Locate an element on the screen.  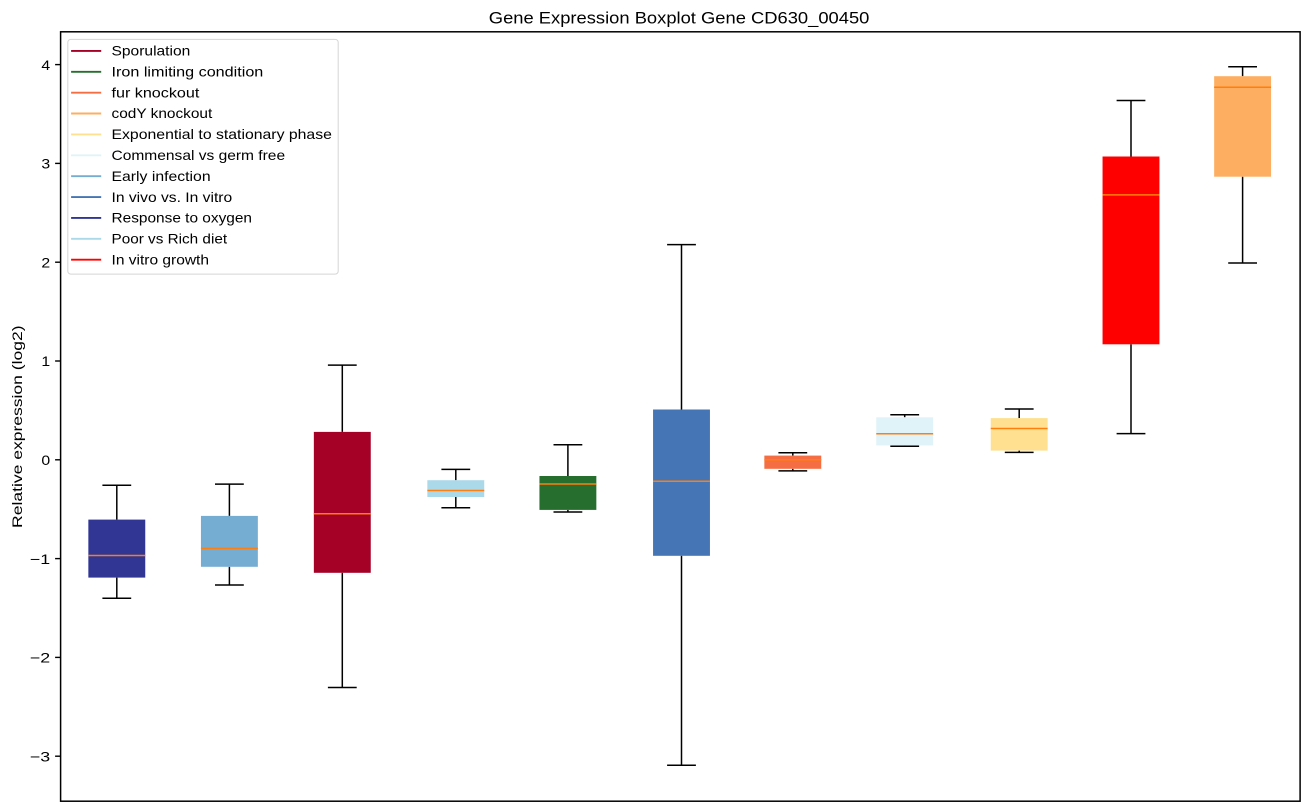
svg-text: 1 is located at coordinates (45, 361).